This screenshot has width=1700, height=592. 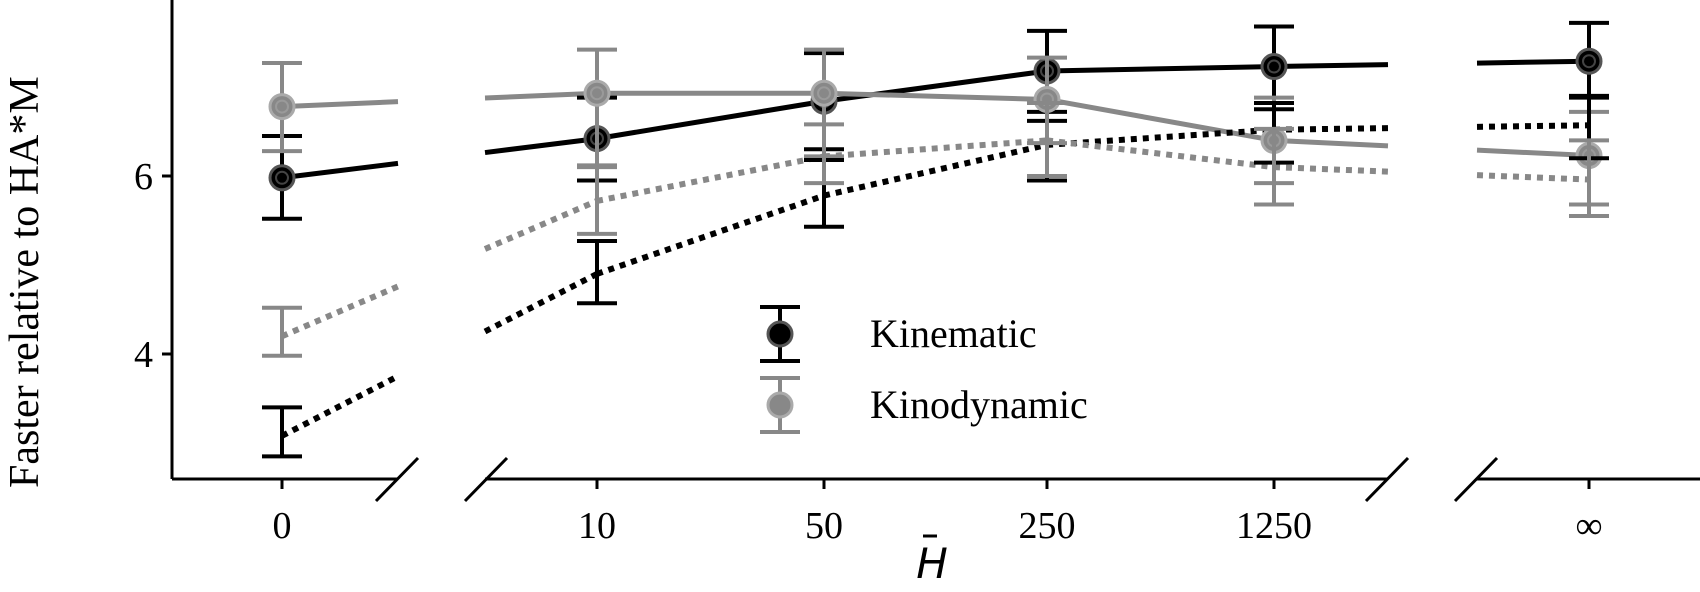 I want to click on legend-label-kinematic: Kinematic, so click(x=953, y=333).